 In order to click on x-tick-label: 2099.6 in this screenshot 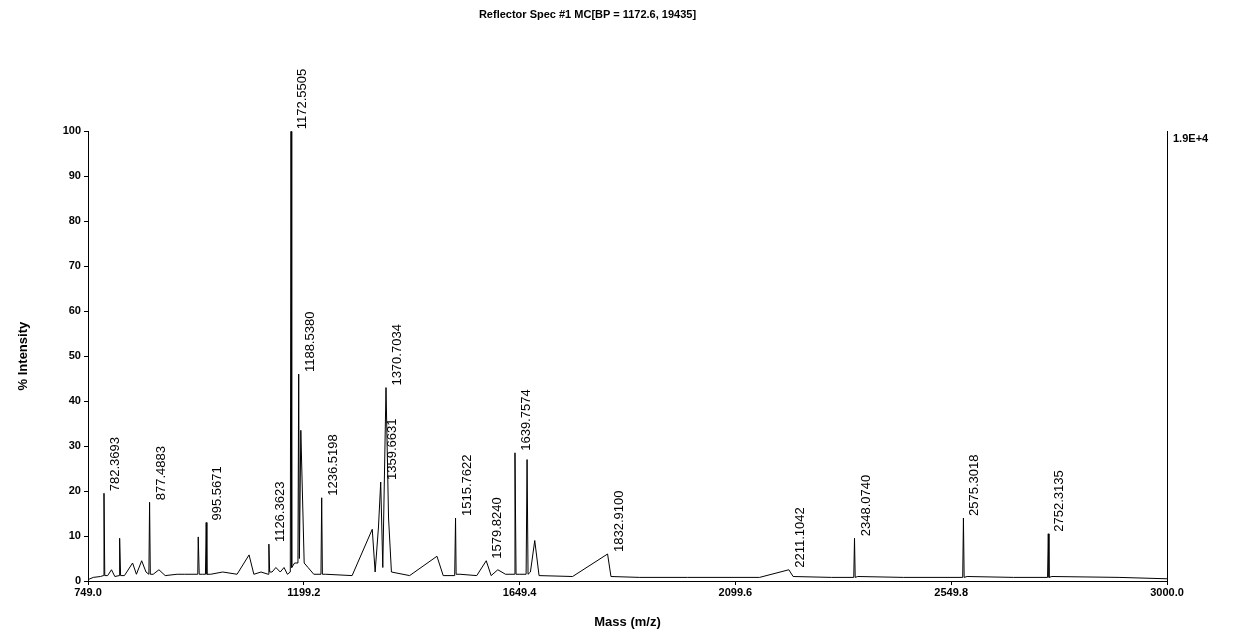, I will do `click(735, 591)`.